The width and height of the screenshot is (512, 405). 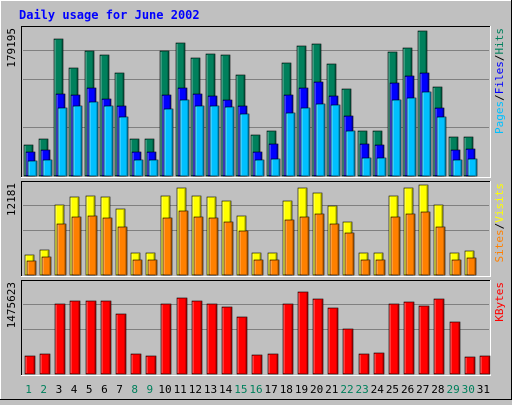 I want to click on x-tick-label-day-16: 16, so click(x=255, y=389).